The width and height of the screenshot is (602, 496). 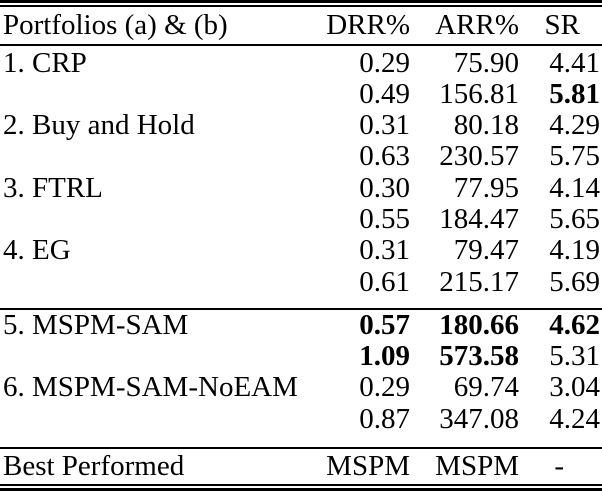 I want to click on sr-value: 3.04, so click(x=574, y=387).